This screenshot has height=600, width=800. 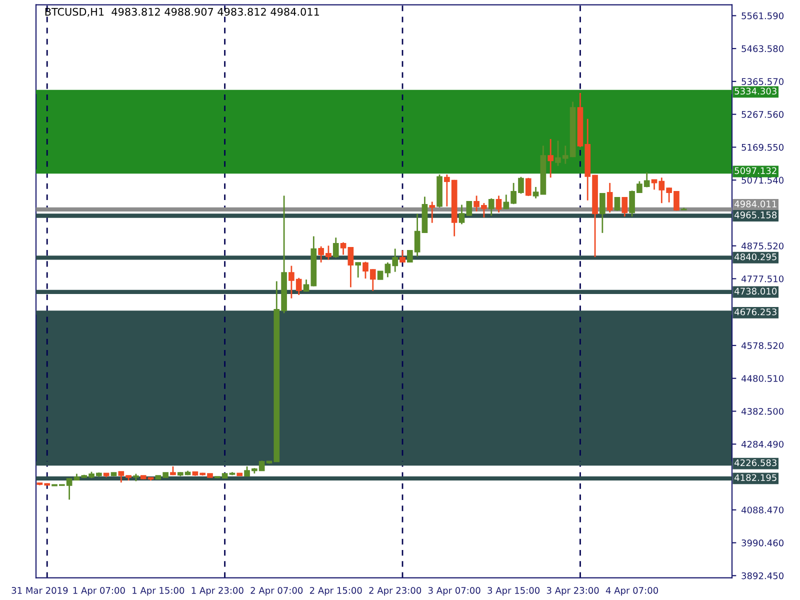 I want to click on x-tick-label: 2 Apr 15:00, so click(x=336, y=591).